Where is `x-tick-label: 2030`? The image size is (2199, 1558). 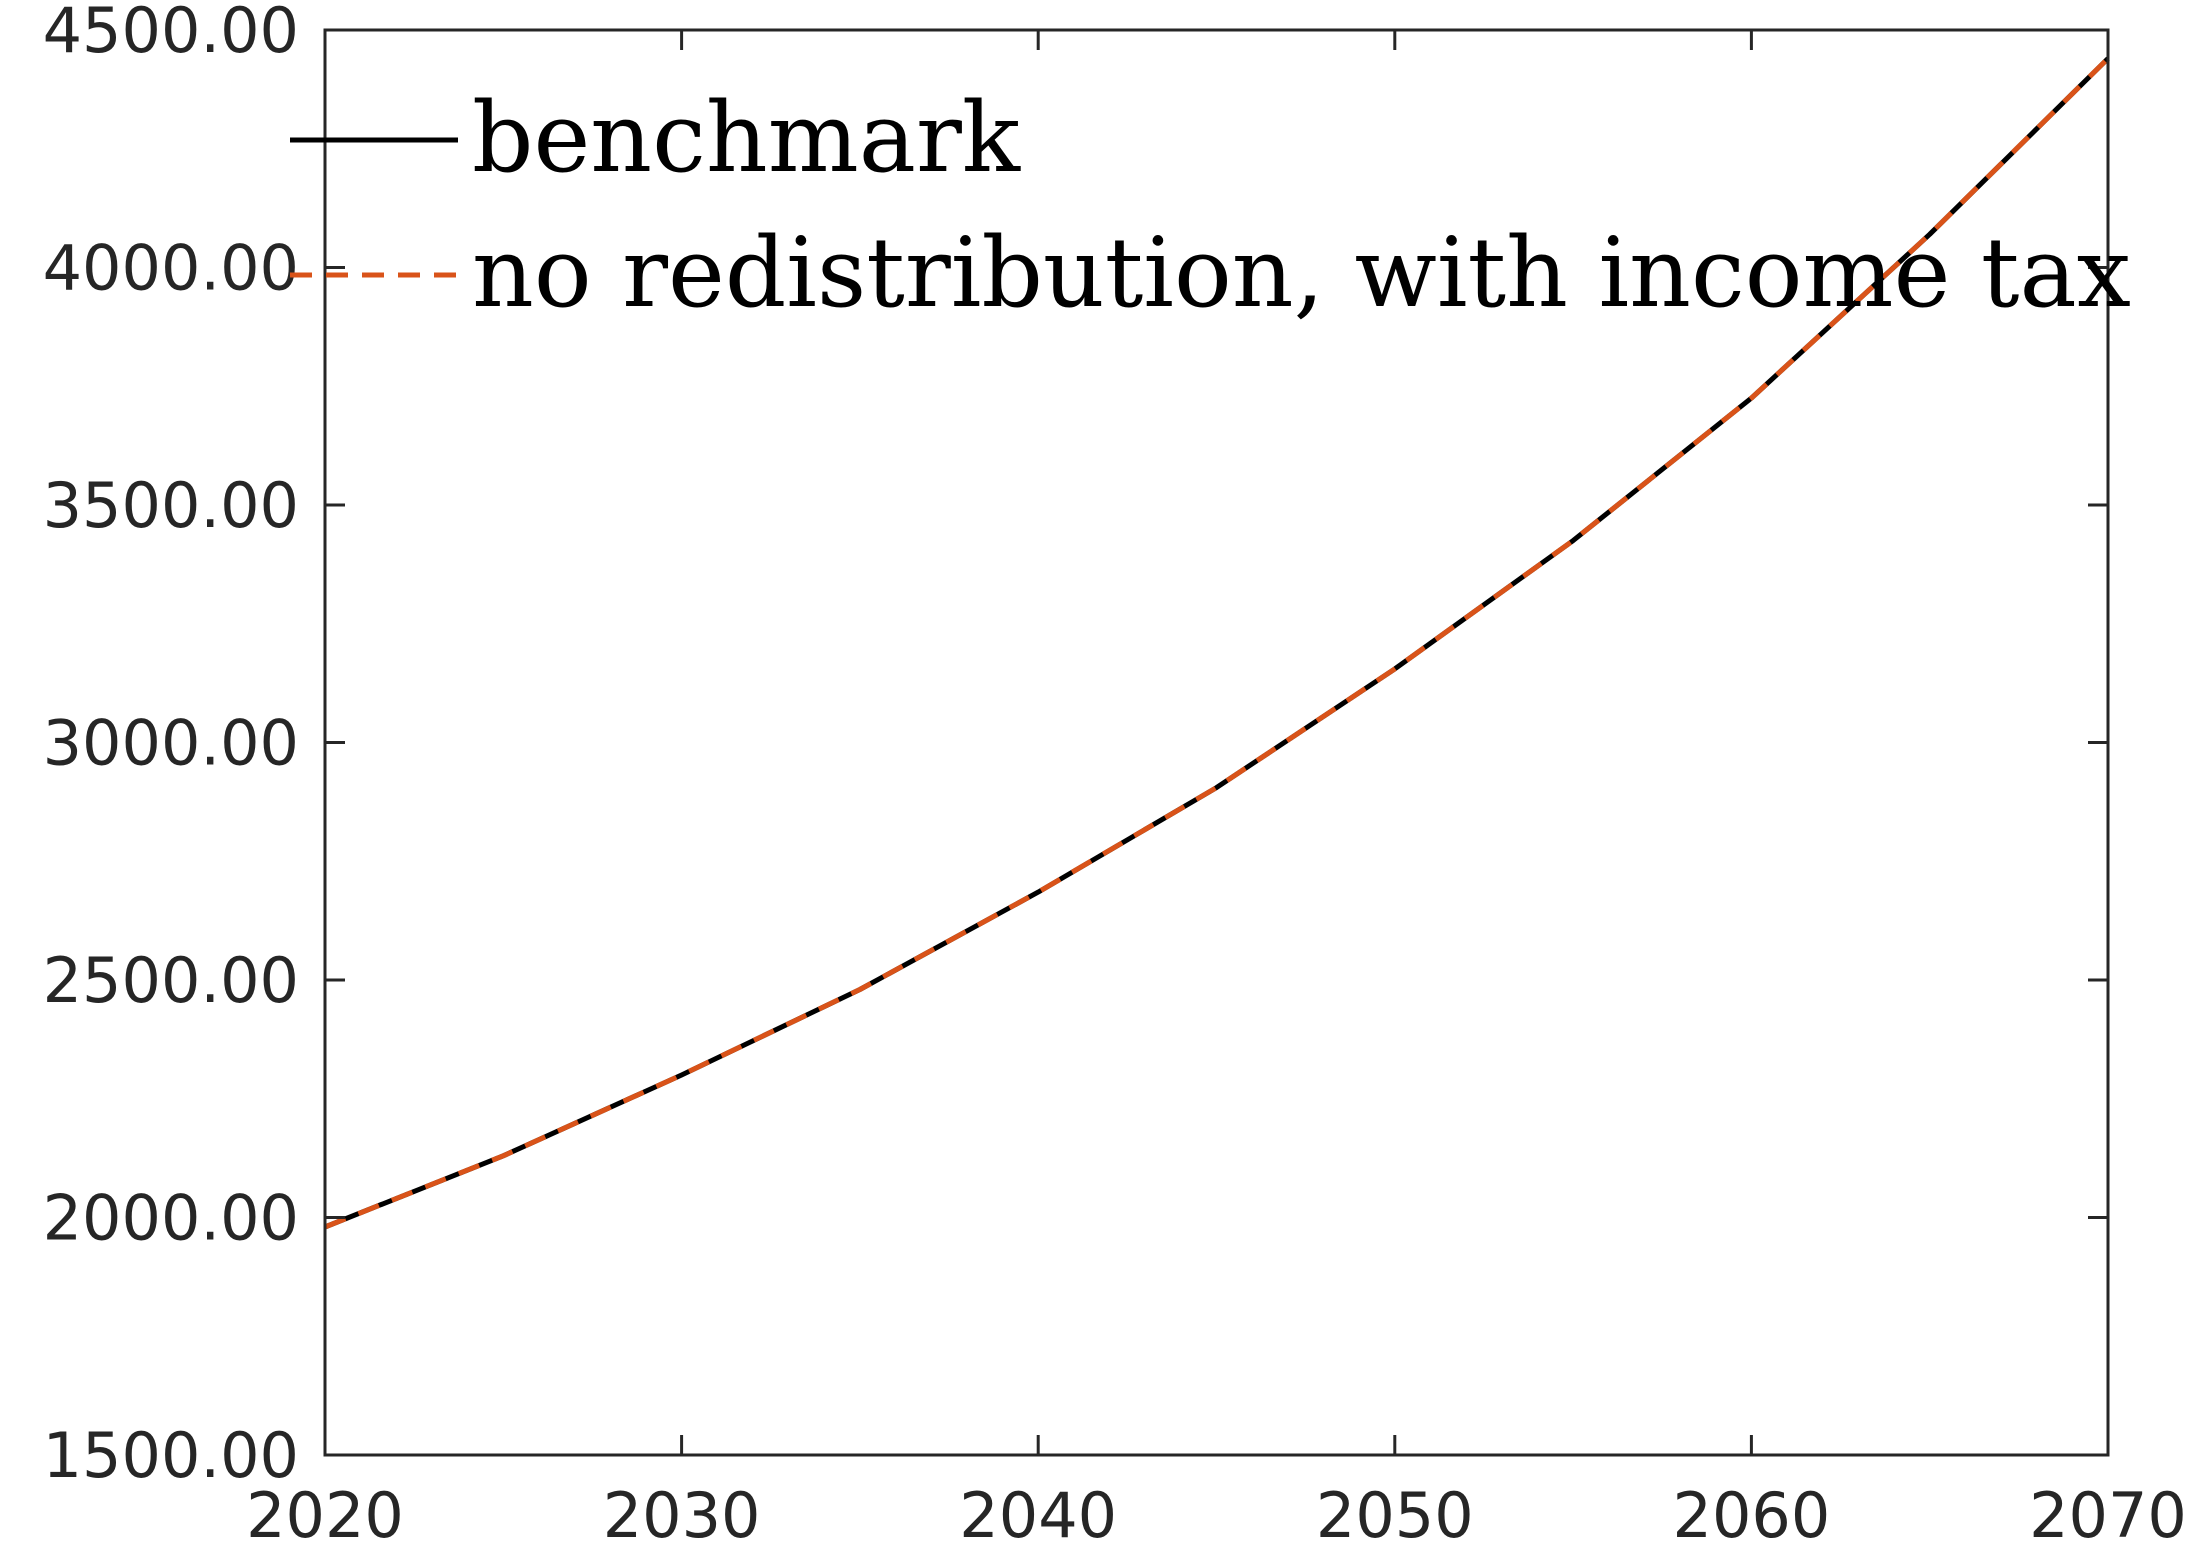
x-tick-label: 2030 is located at coordinates (682, 1515).